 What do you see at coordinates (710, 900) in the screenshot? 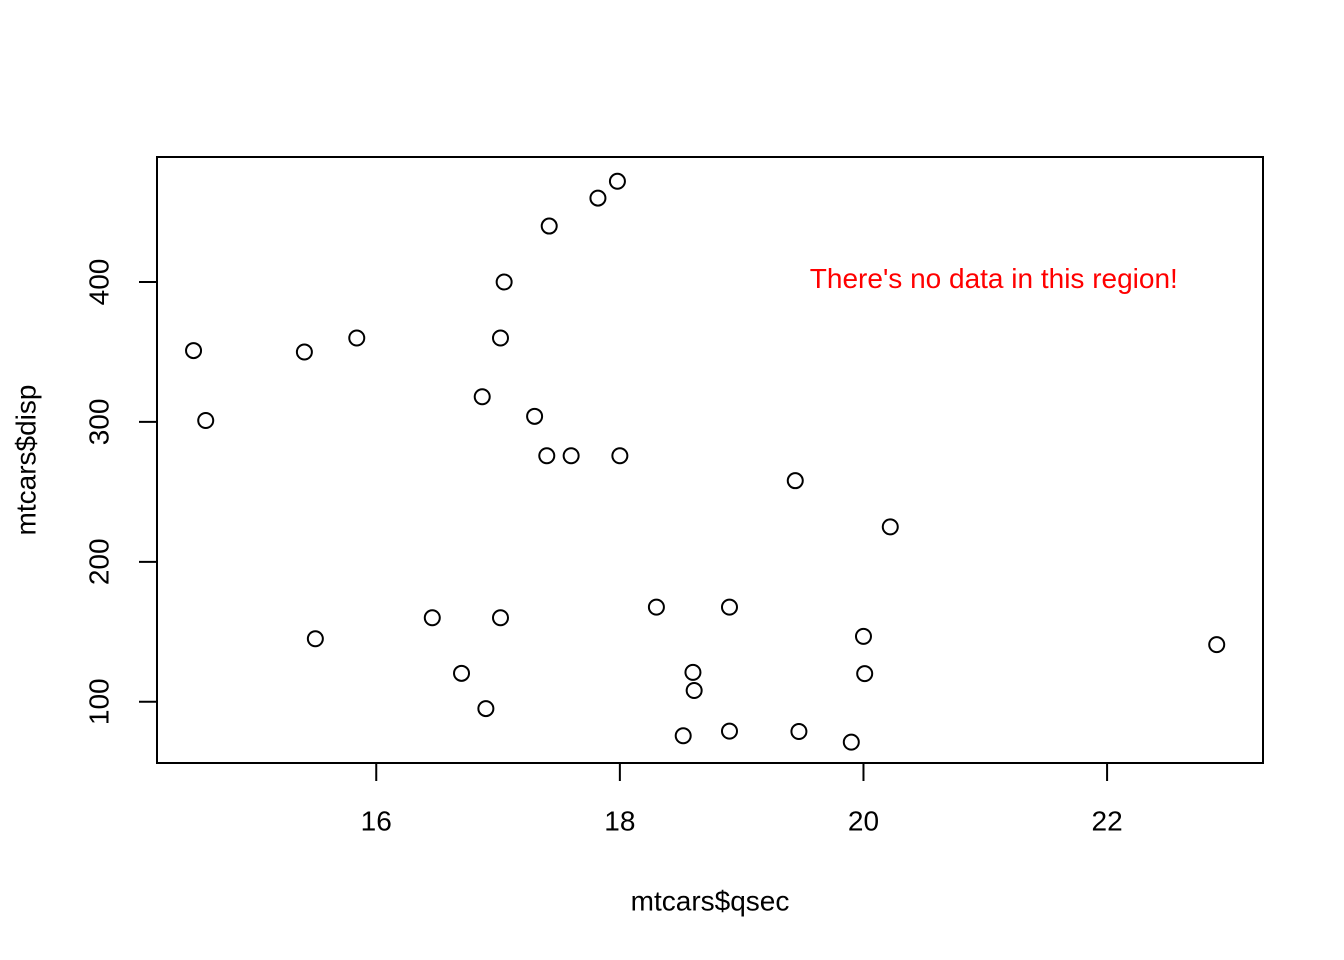
I see `x-axis-label: mtcars$qsec` at bounding box center [710, 900].